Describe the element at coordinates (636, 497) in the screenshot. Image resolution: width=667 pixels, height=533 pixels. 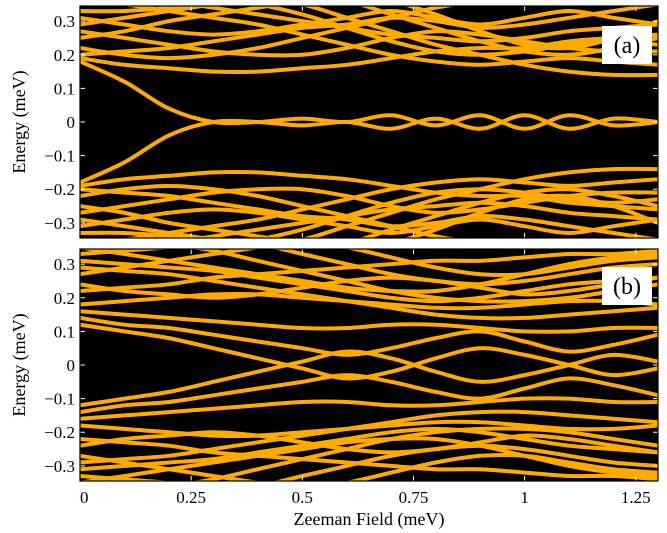
I see `xtick-label: 1.25` at that location.